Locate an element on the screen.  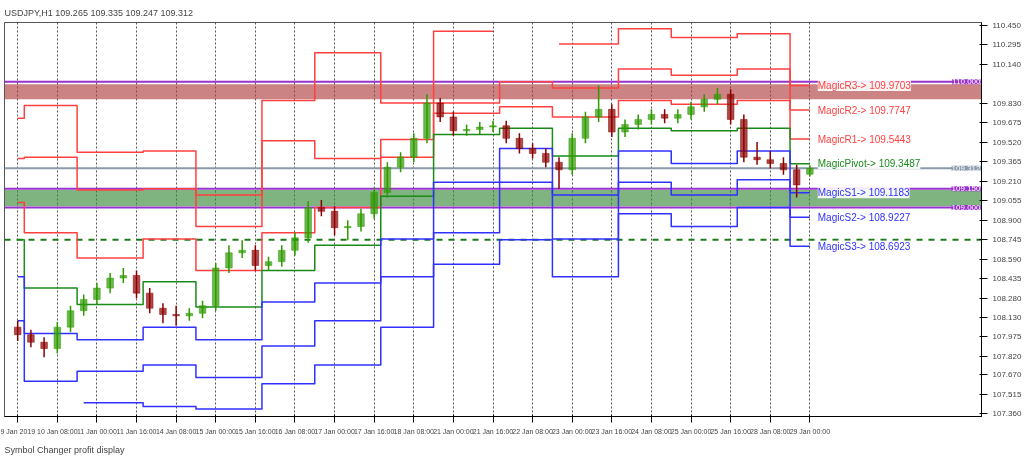
y-tick-label: 109.210 is located at coordinates (1007, 181).